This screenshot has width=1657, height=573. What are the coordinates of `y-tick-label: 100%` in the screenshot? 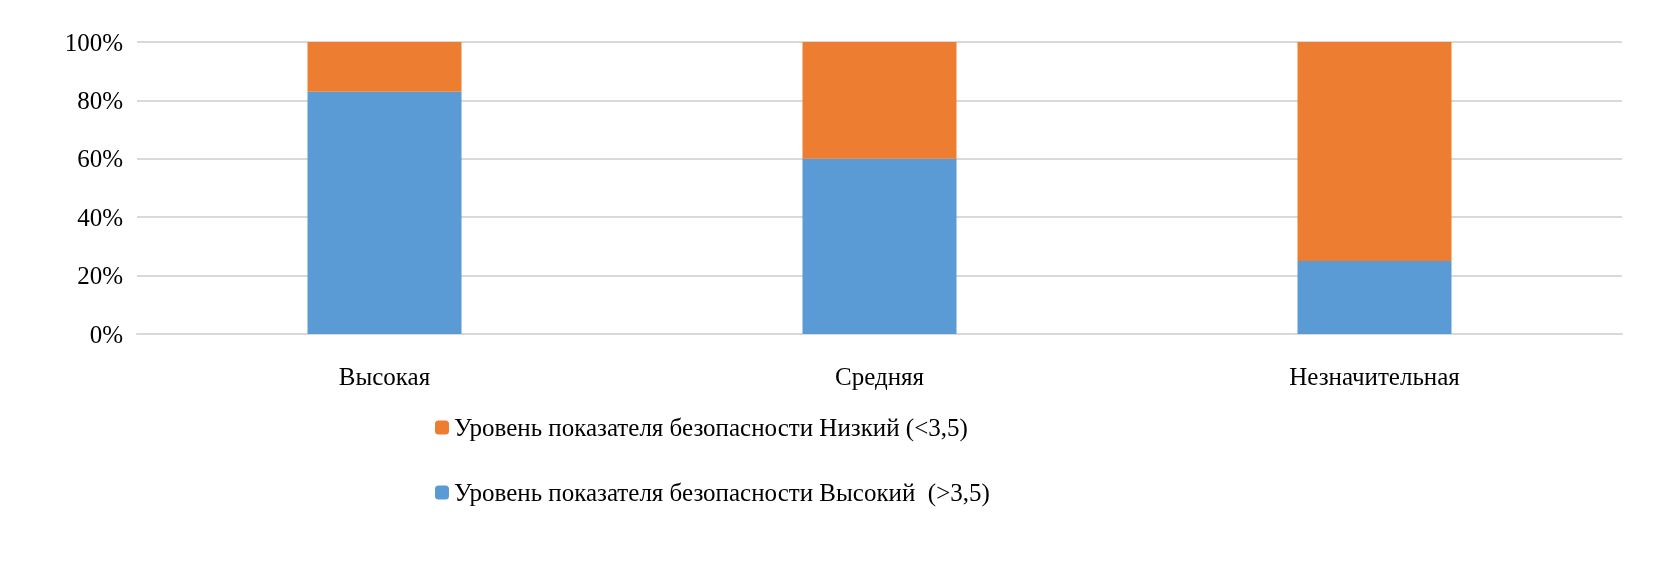 It's located at (93, 42).